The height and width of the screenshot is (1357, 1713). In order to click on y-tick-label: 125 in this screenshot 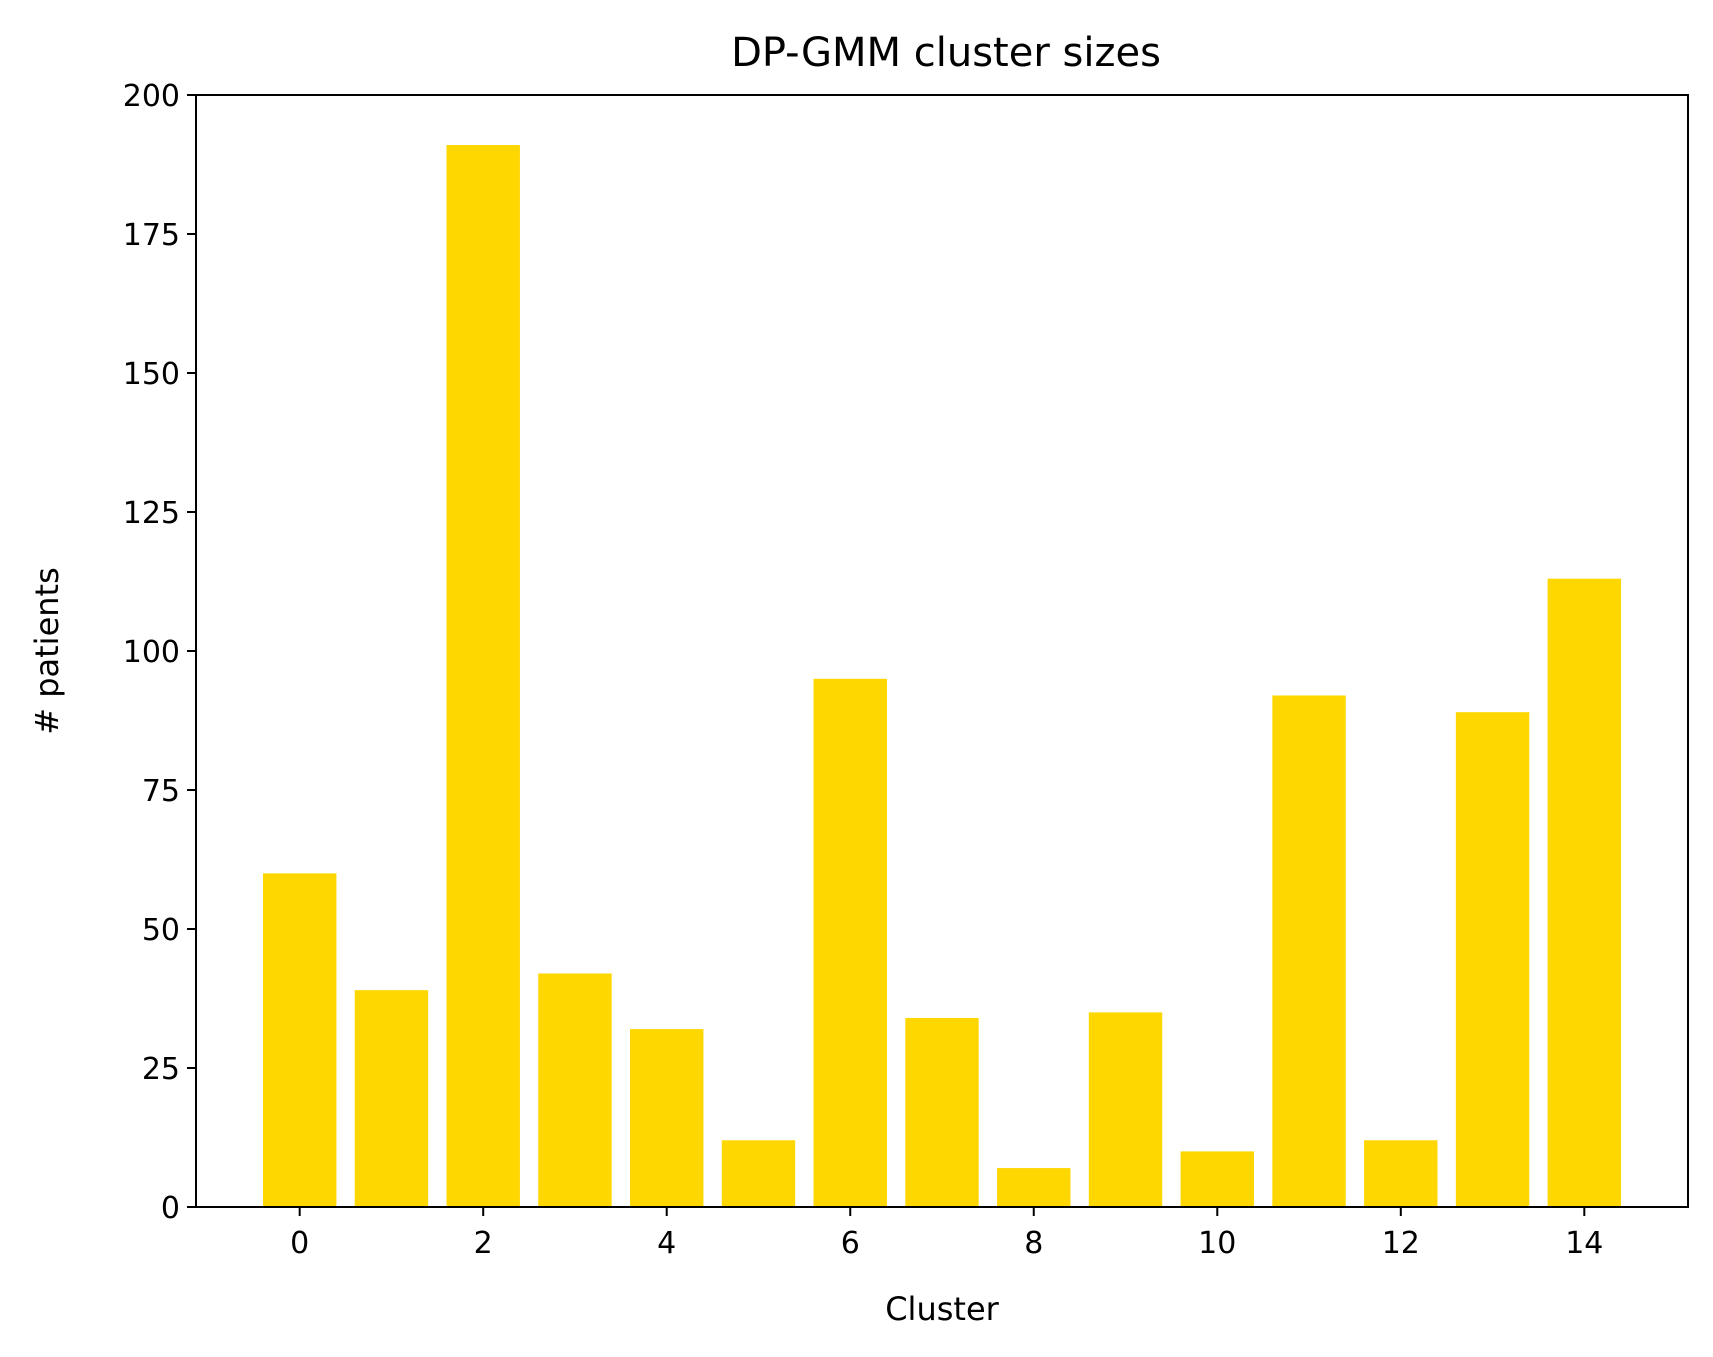, I will do `click(151, 513)`.